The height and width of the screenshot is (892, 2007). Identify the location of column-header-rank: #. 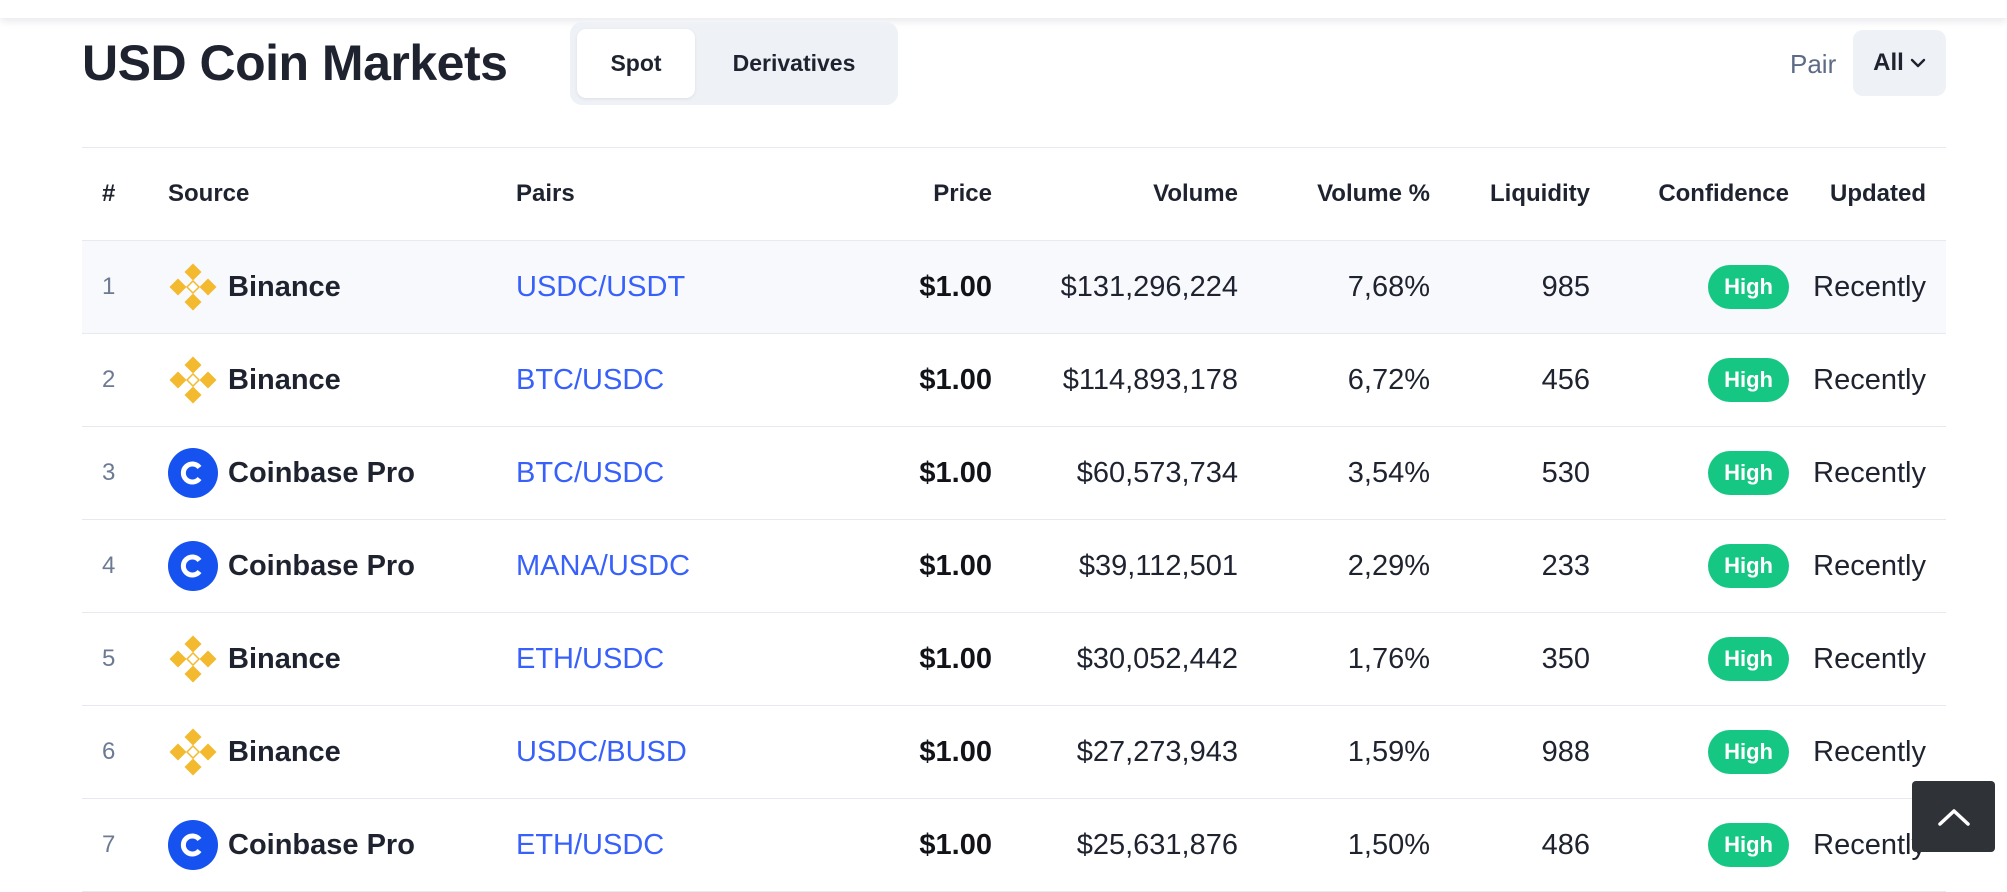
(109, 193).